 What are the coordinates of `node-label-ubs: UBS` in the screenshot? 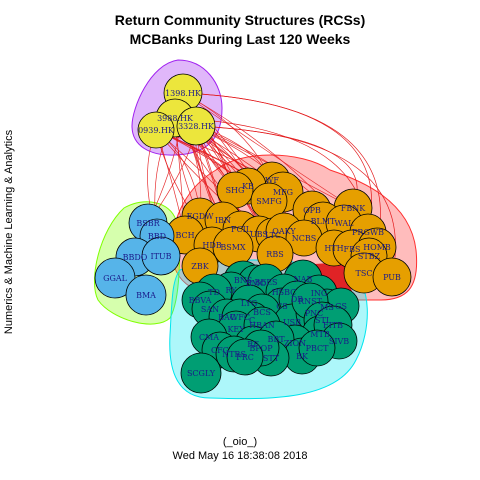 It's located at (259, 234).